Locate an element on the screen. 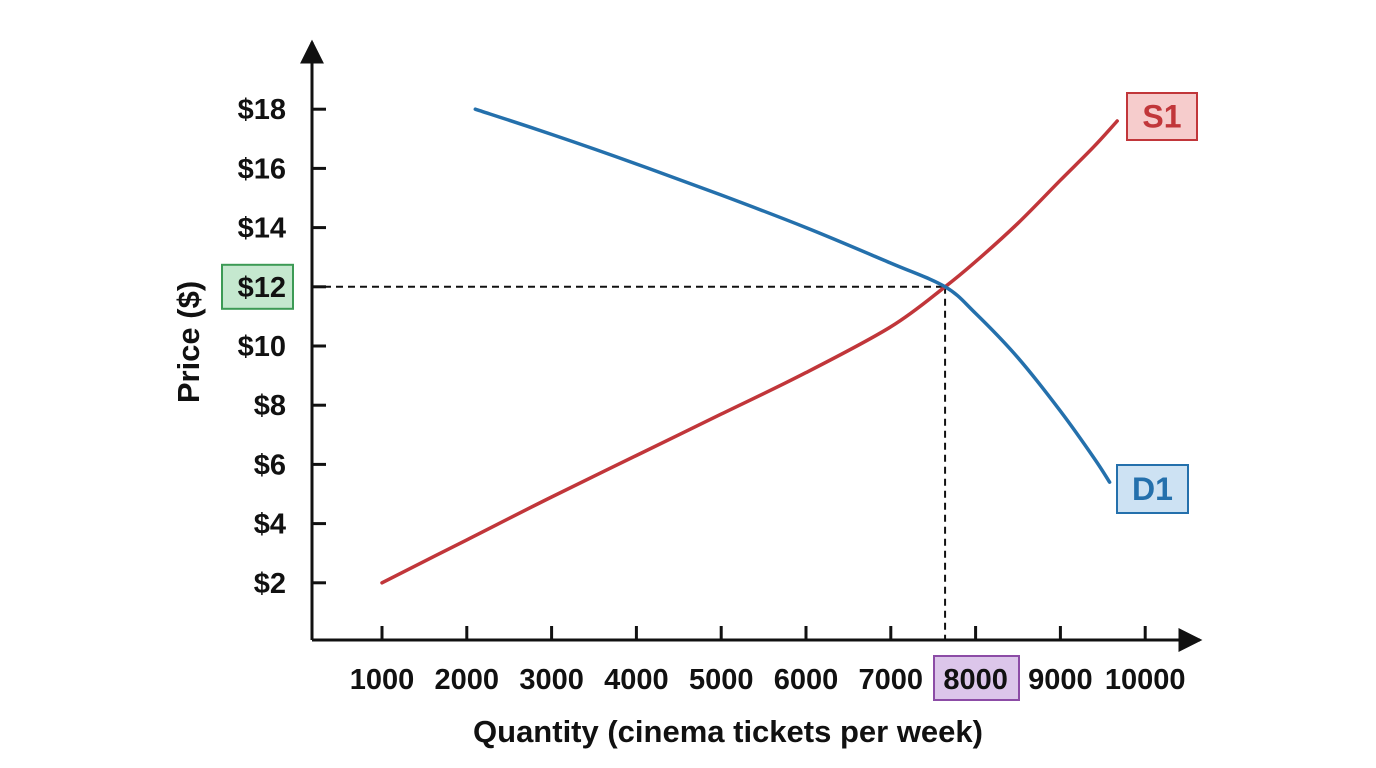 The height and width of the screenshot is (768, 1376). s1-label: S1 is located at coordinates (1161, 117).